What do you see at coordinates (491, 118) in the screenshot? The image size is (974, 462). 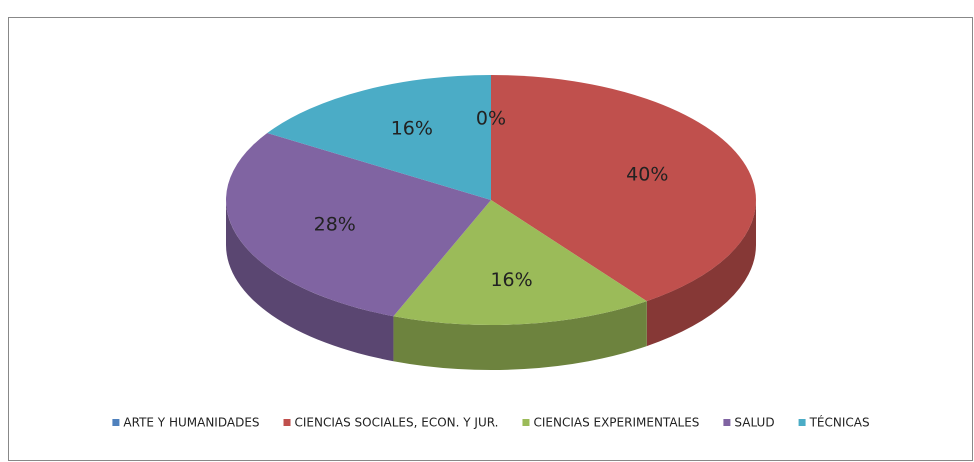 I see `data-label: 0%` at bounding box center [491, 118].